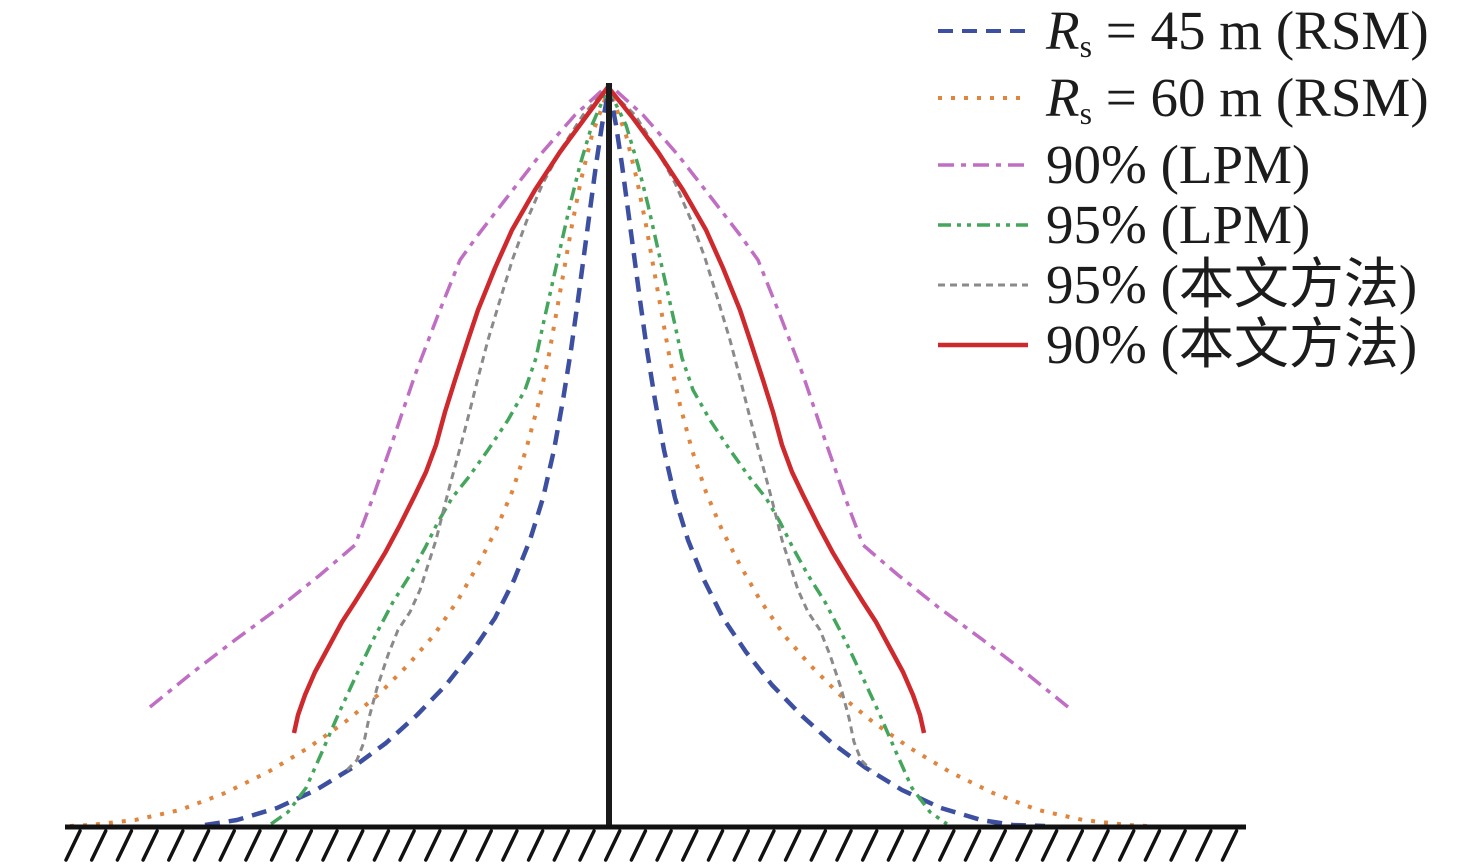  What do you see at coordinates (651, 845) in the screenshot?
I see `ground-hatching` at bounding box center [651, 845].